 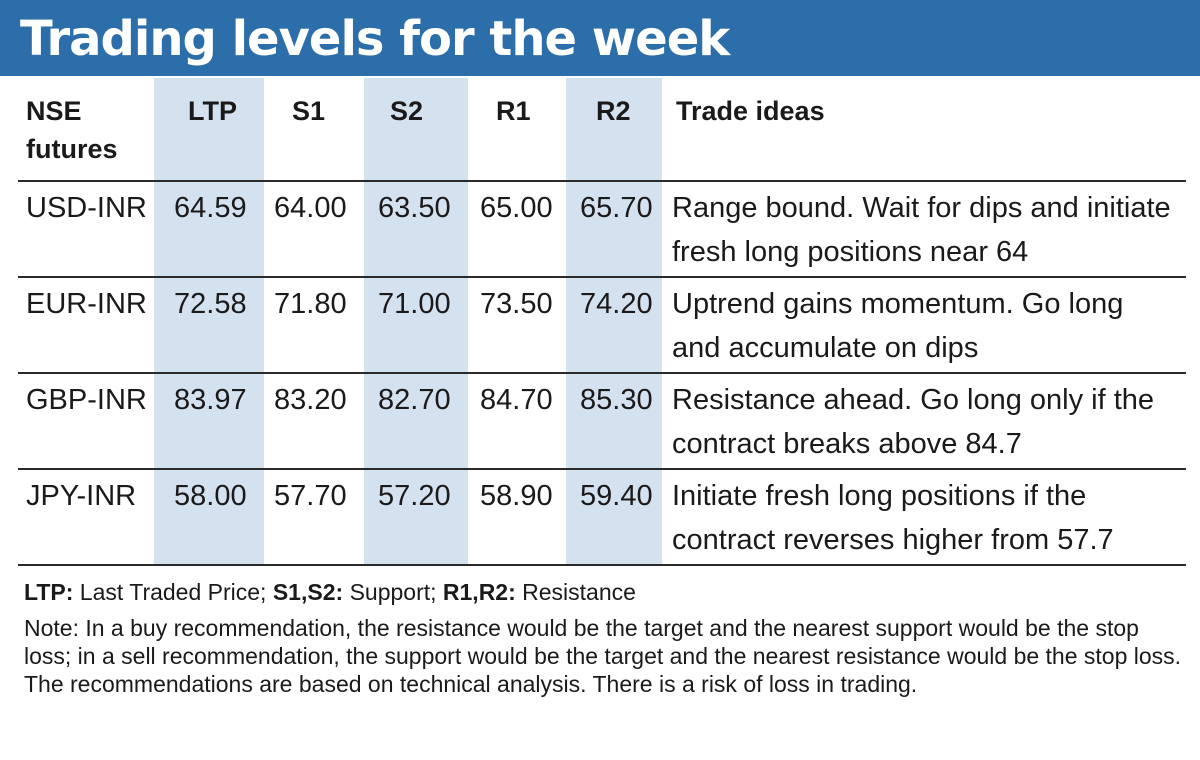 What do you see at coordinates (516, 304) in the screenshot?
I see `row-eur-inr-r1: 73.50` at bounding box center [516, 304].